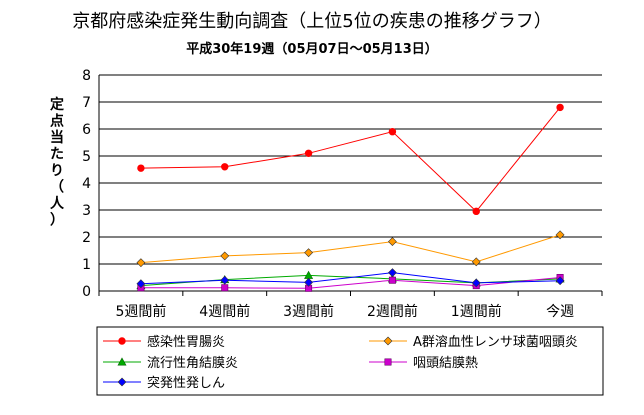 The width and height of the screenshot is (644, 415). Describe the element at coordinates (192, 363) in the screenshot. I see `legend-label: 流行性角結膜炎` at that location.